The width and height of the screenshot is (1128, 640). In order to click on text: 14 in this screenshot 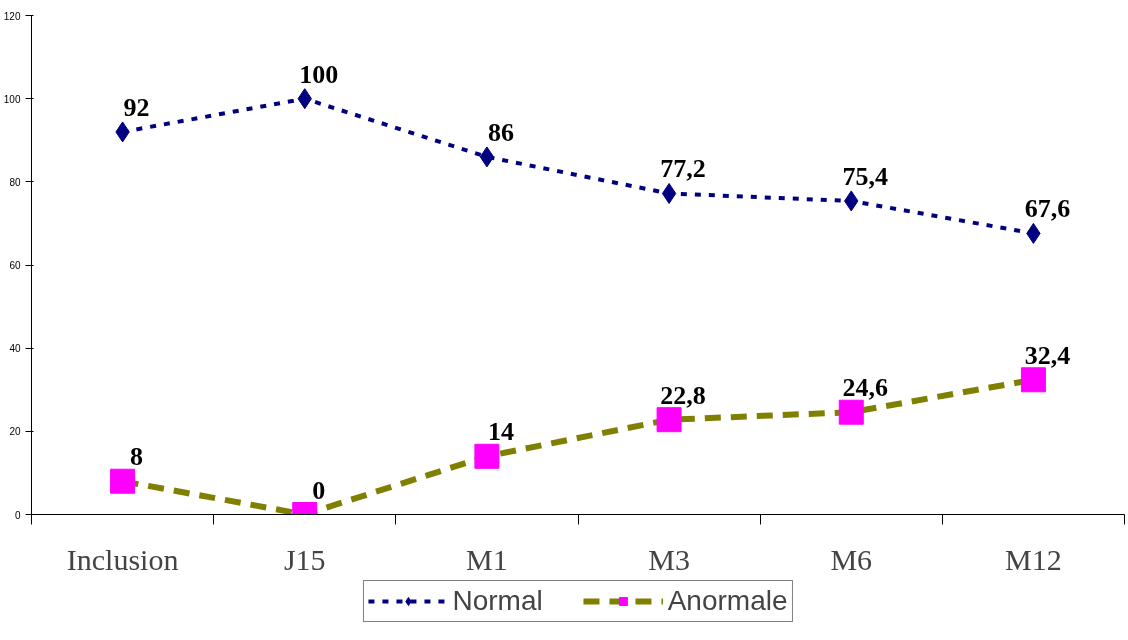, I will do `click(500, 432)`.